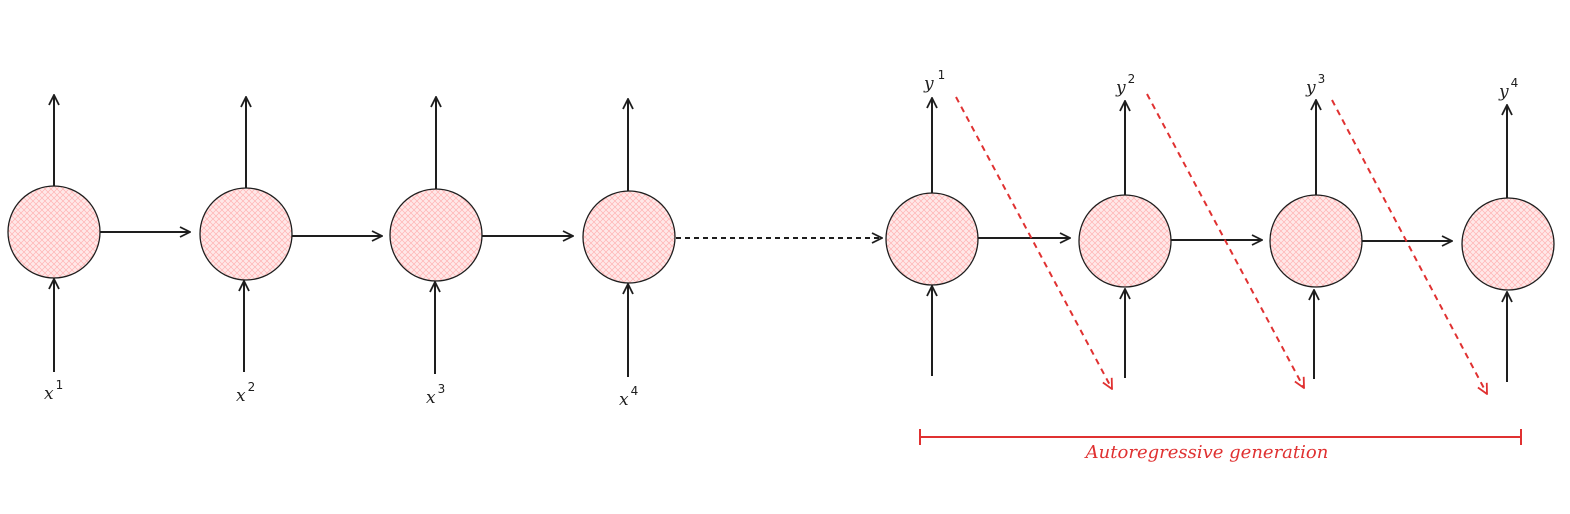  I want to click on span-caption: Autoregressive generation, so click(1206, 452).